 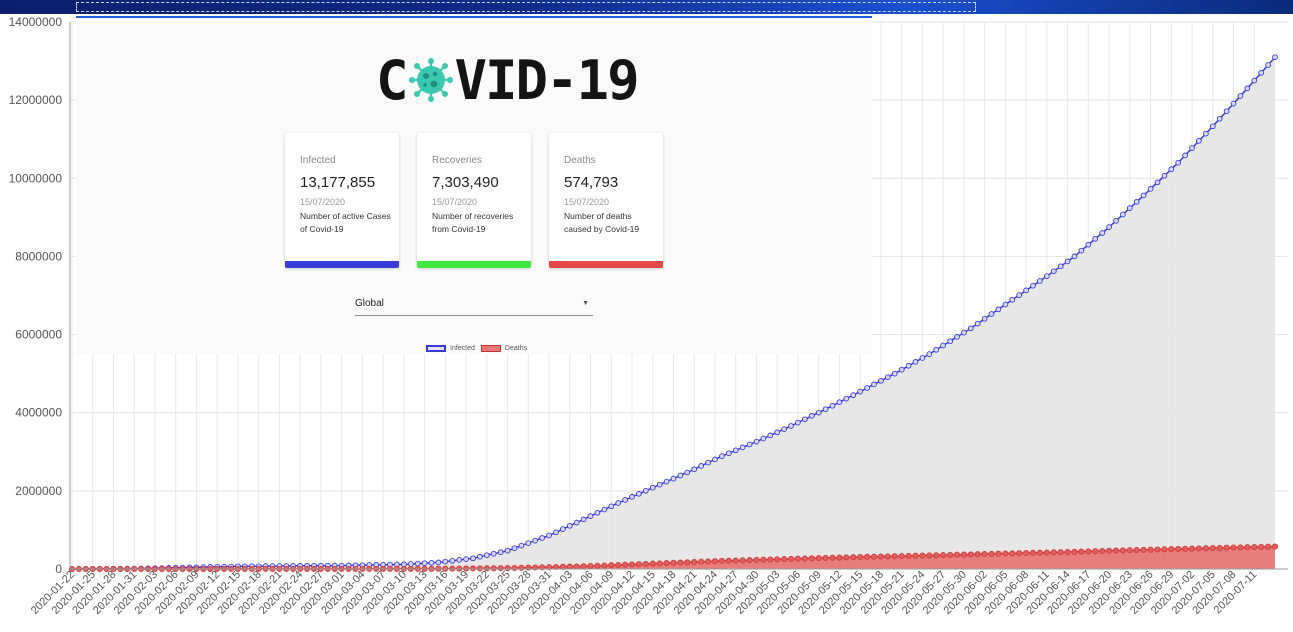 What do you see at coordinates (580, 160) in the screenshot?
I see `card-title: Deaths` at bounding box center [580, 160].